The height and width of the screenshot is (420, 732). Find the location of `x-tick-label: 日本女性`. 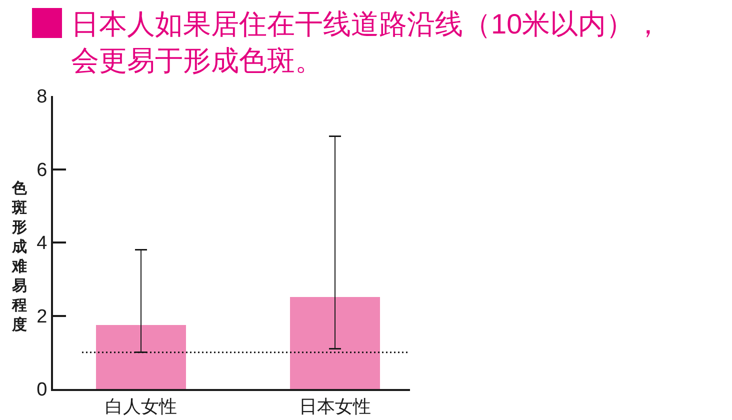

x-tick-label: 日本女性 is located at coordinates (334, 406).